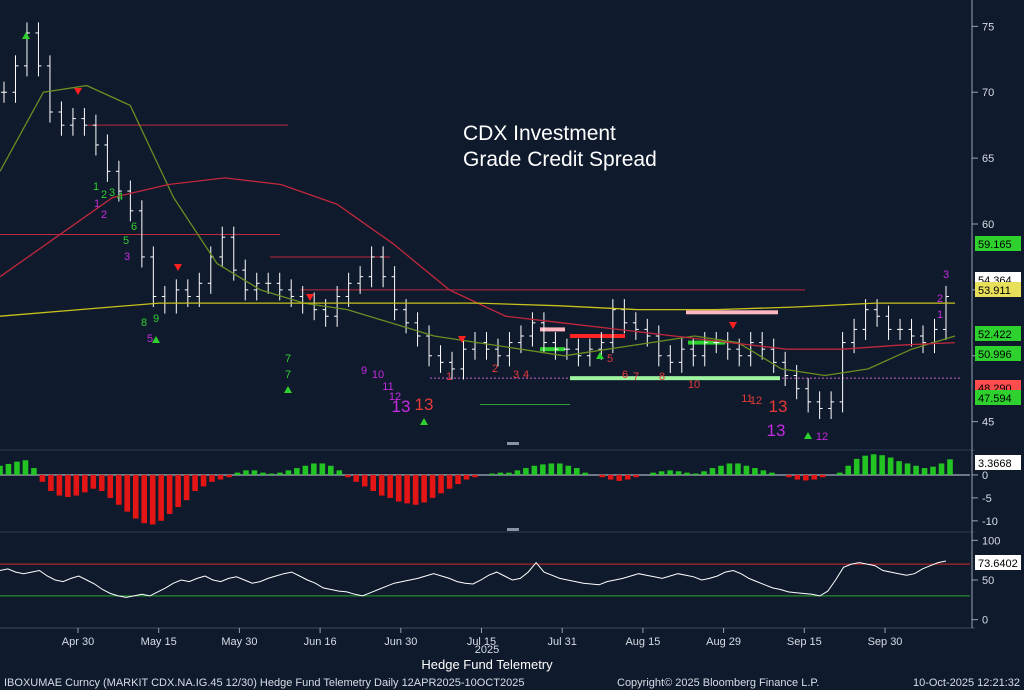  What do you see at coordinates (998, 462) in the screenshot?
I see `macd-last-badge-box` at bounding box center [998, 462].